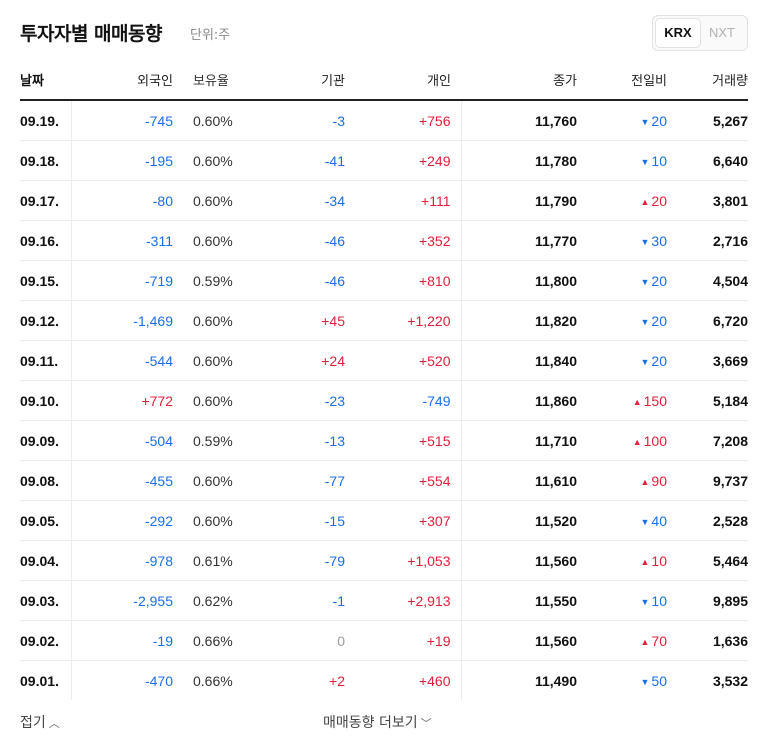  Describe the element at coordinates (223, 280) in the screenshot. I see `row-holding-ratio: 0.59%` at that location.